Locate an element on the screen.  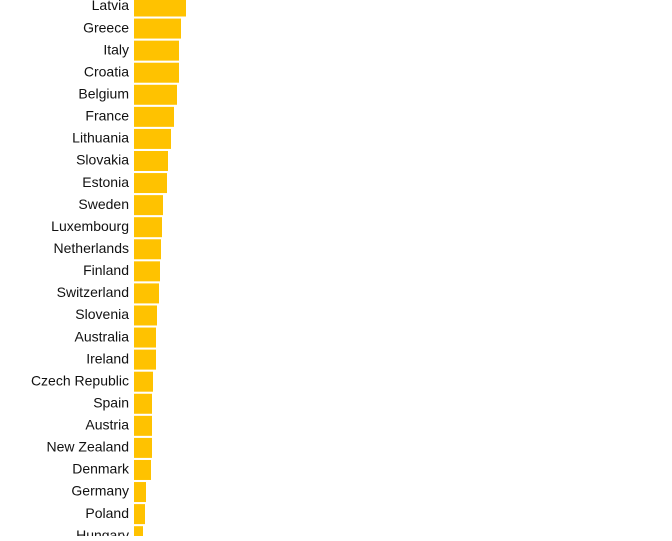
category-label-greece: Greece is located at coordinates (106, 27).